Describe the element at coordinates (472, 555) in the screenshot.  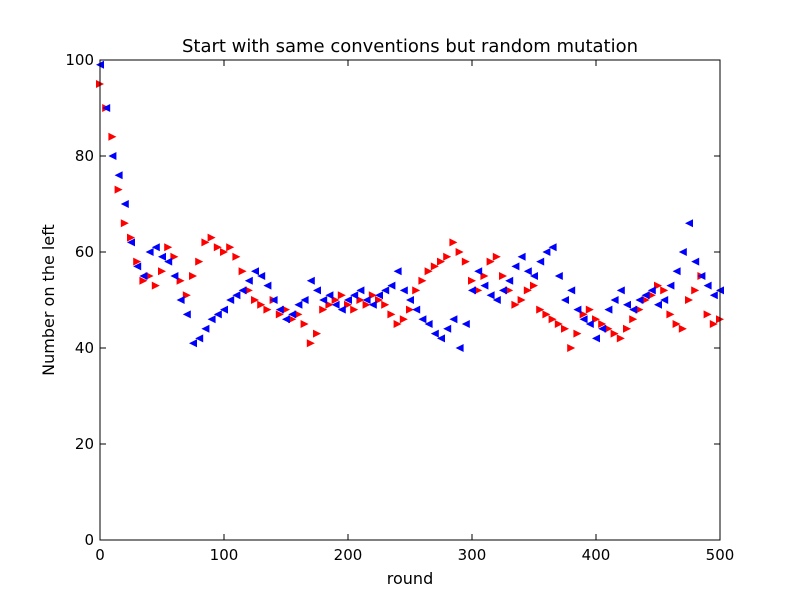
I see `x-tick-label: 300` at that location.